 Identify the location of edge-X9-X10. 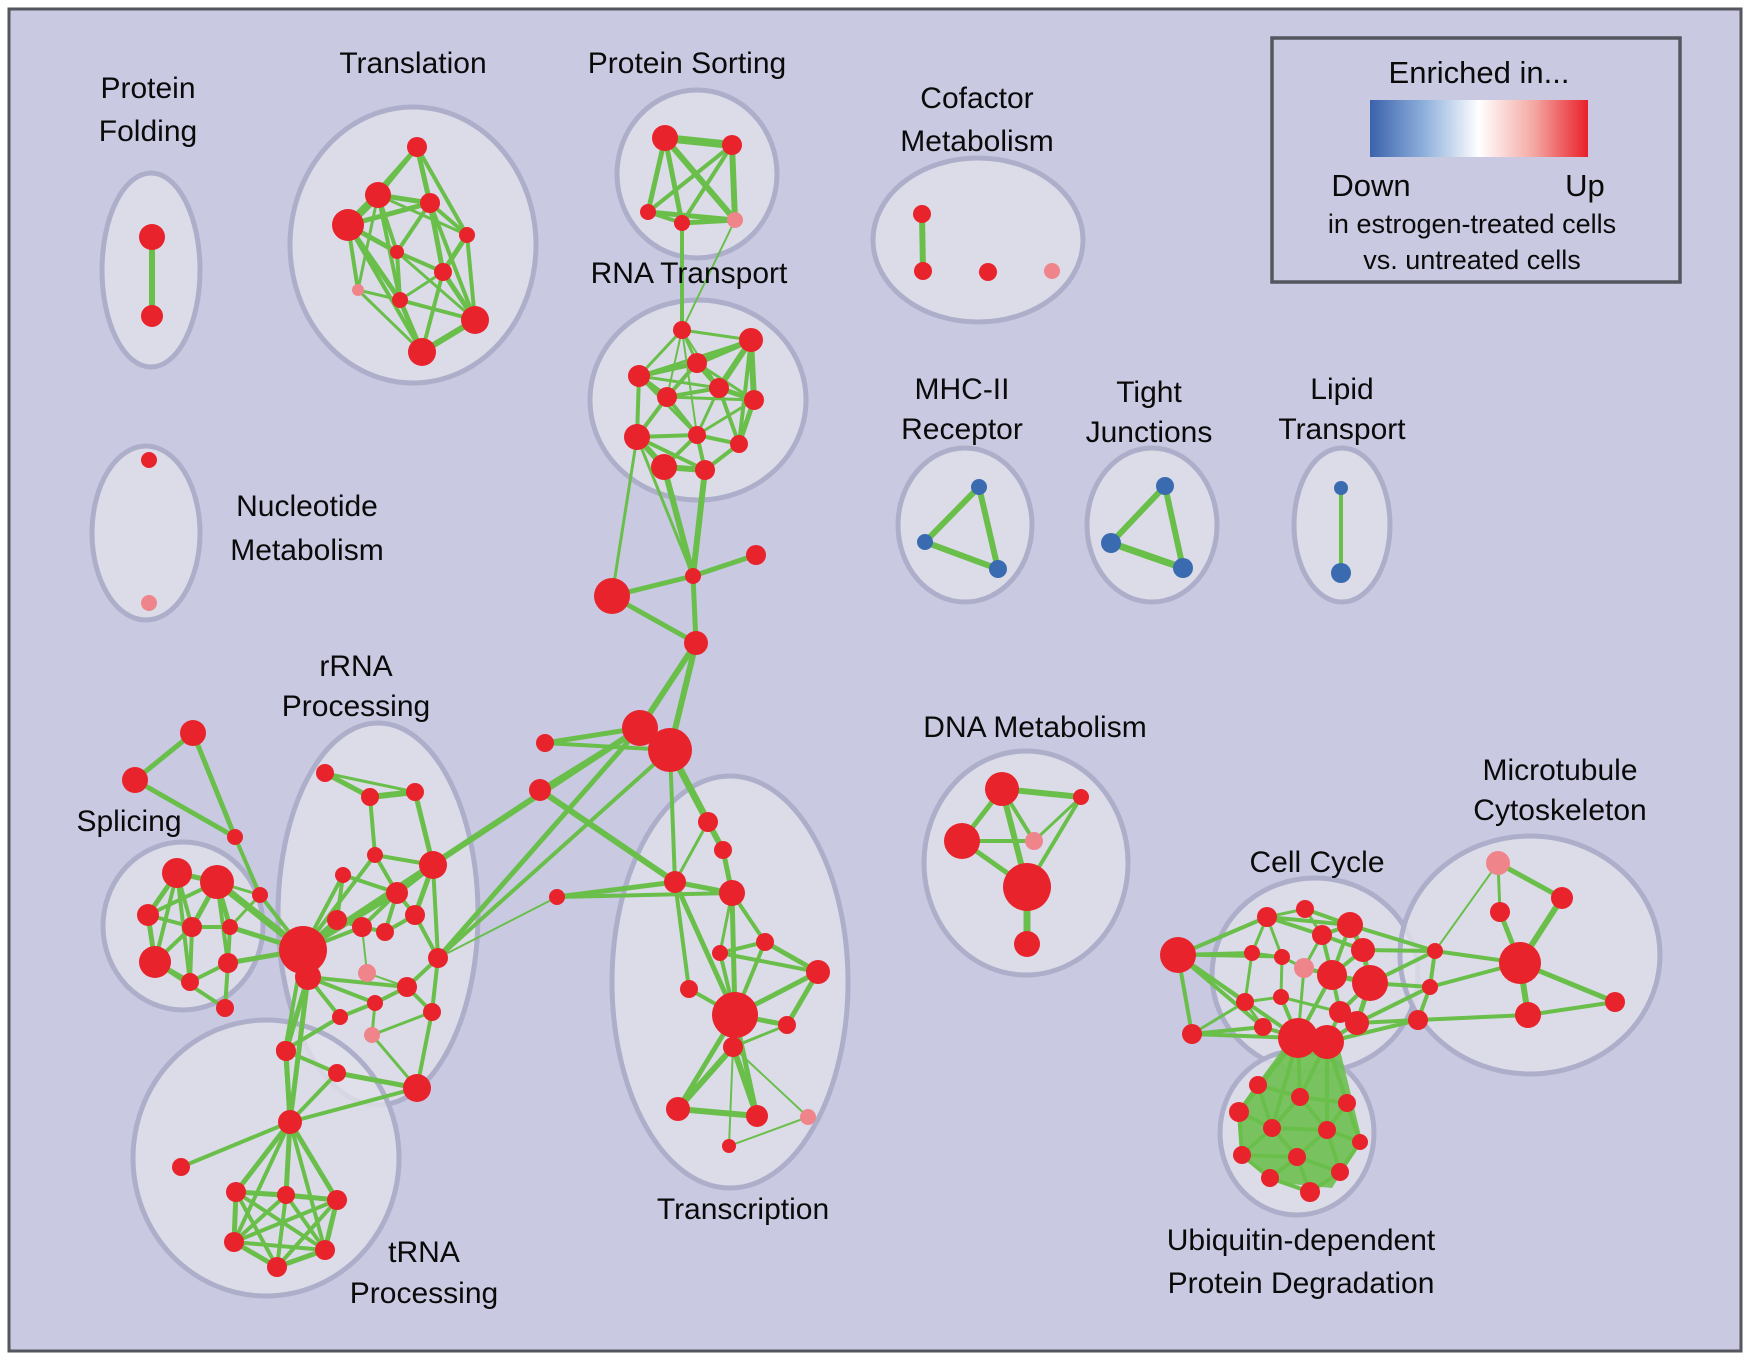
(769, 962).